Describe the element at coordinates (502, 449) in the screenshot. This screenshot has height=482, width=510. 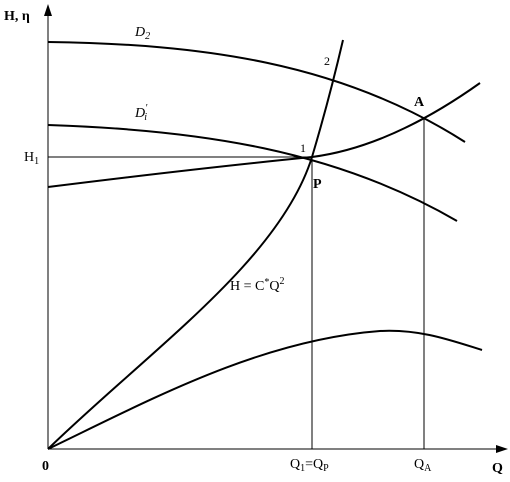
I see `x-arrow` at that location.